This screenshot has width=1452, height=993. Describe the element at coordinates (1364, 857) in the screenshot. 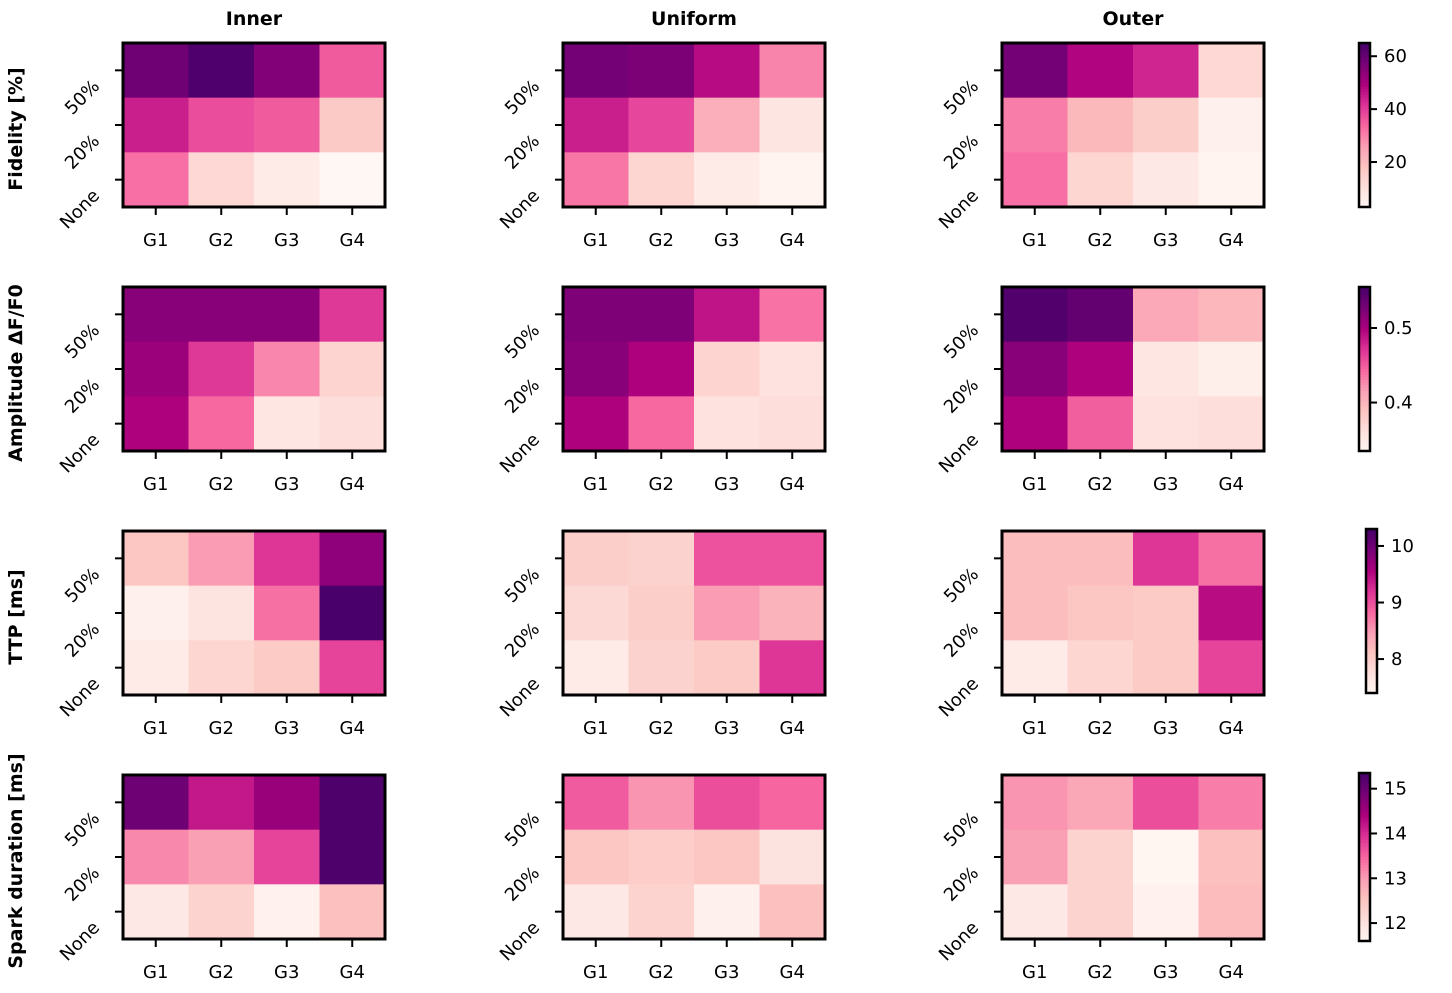

I see `colorbar-frame` at that location.